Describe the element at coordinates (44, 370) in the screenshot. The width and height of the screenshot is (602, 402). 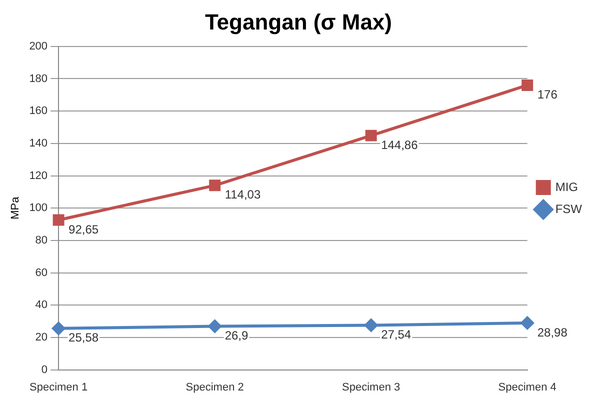
I see `y-tick-label: 0` at that location.